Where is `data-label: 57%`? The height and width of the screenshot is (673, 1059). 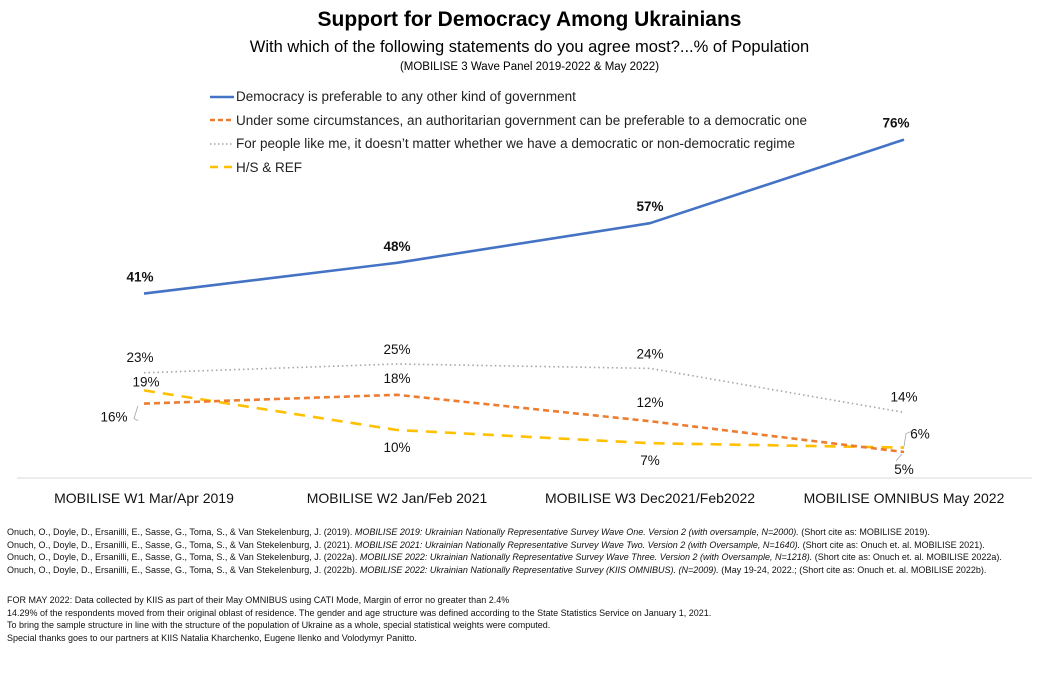 data-label: 57% is located at coordinates (649, 206).